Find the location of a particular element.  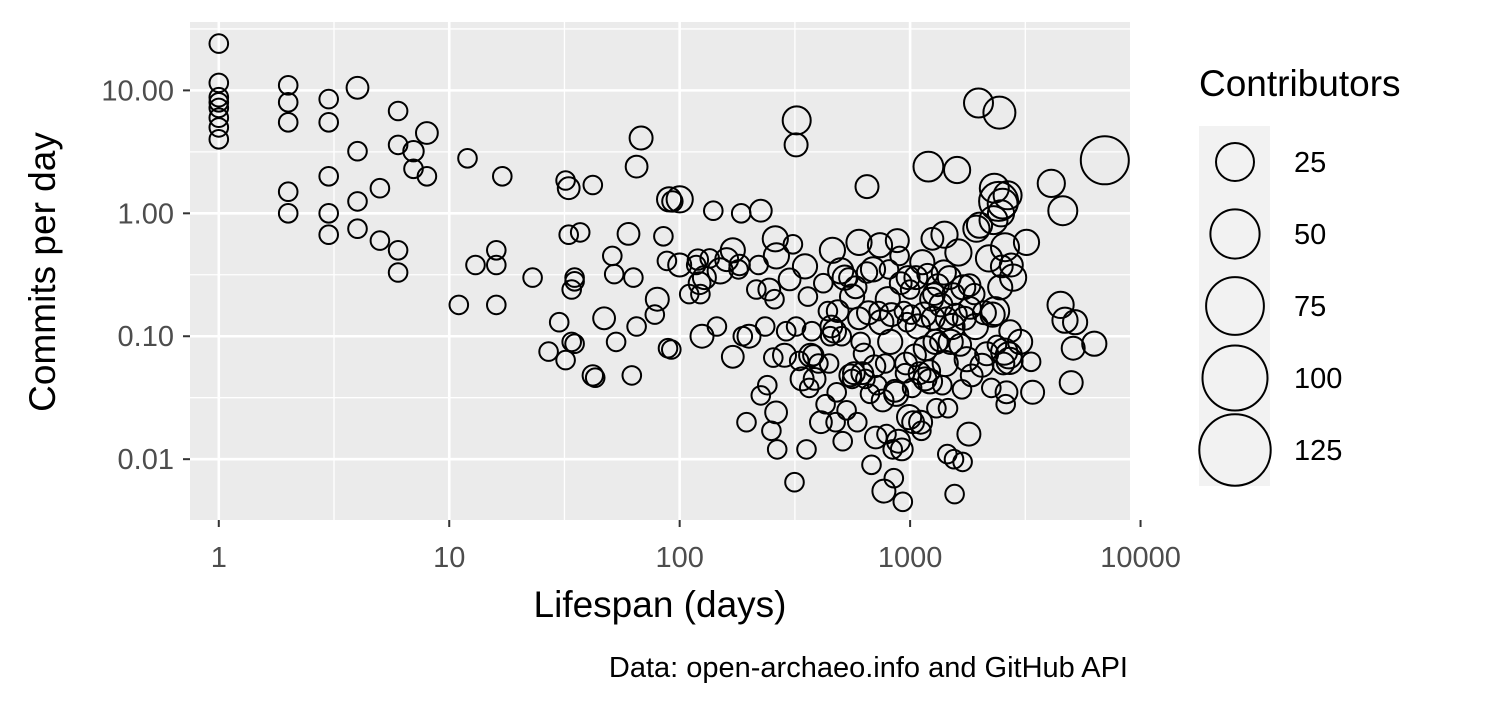

y-tick-label: 0.01 is located at coordinates (146, 460).